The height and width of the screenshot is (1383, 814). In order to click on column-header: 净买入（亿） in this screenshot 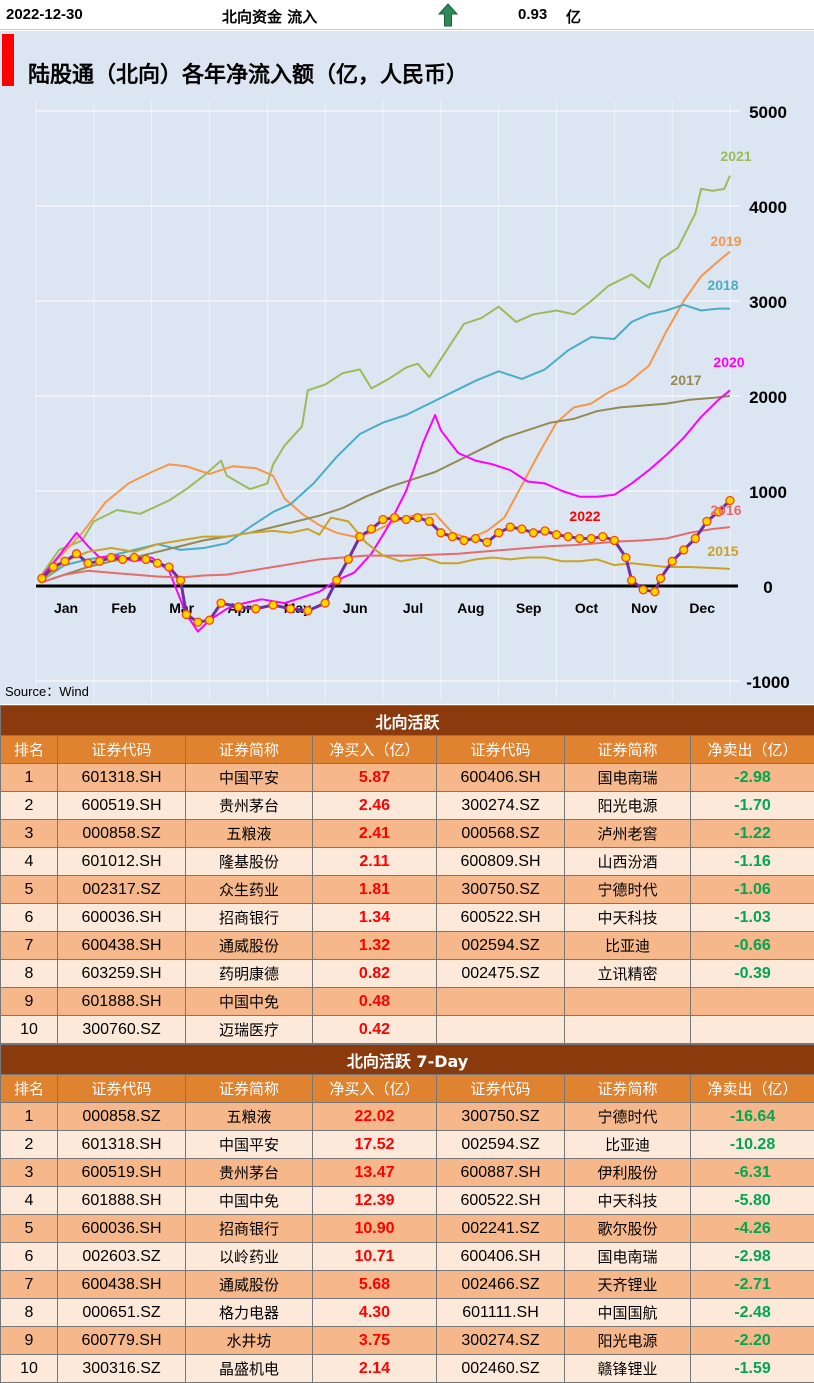, I will do `click(375, 750)`.